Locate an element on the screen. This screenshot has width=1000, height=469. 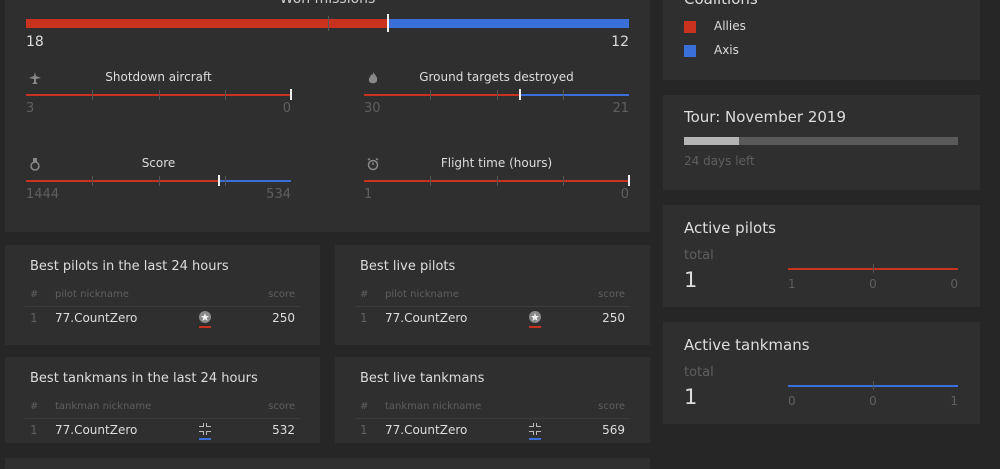
active-mid-tick is located at coordinates (873, 385).